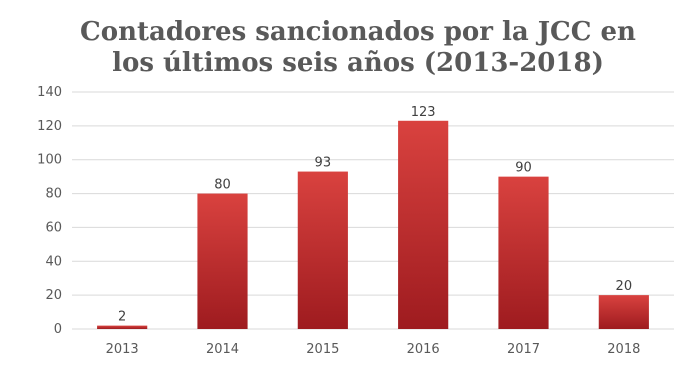 The image size is (696, 366). Describe the element at coordinates (58, 329) in the screenshot. I see `y-tick-label: 0` at that location.